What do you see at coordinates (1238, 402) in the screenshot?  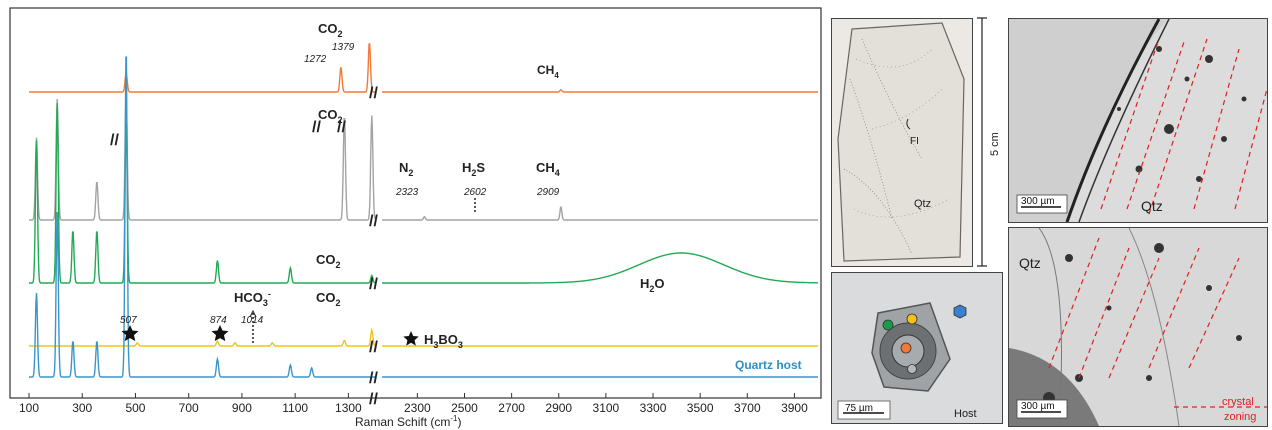 I see `label-crystal: crystal` at bounding box center [1238, 402].